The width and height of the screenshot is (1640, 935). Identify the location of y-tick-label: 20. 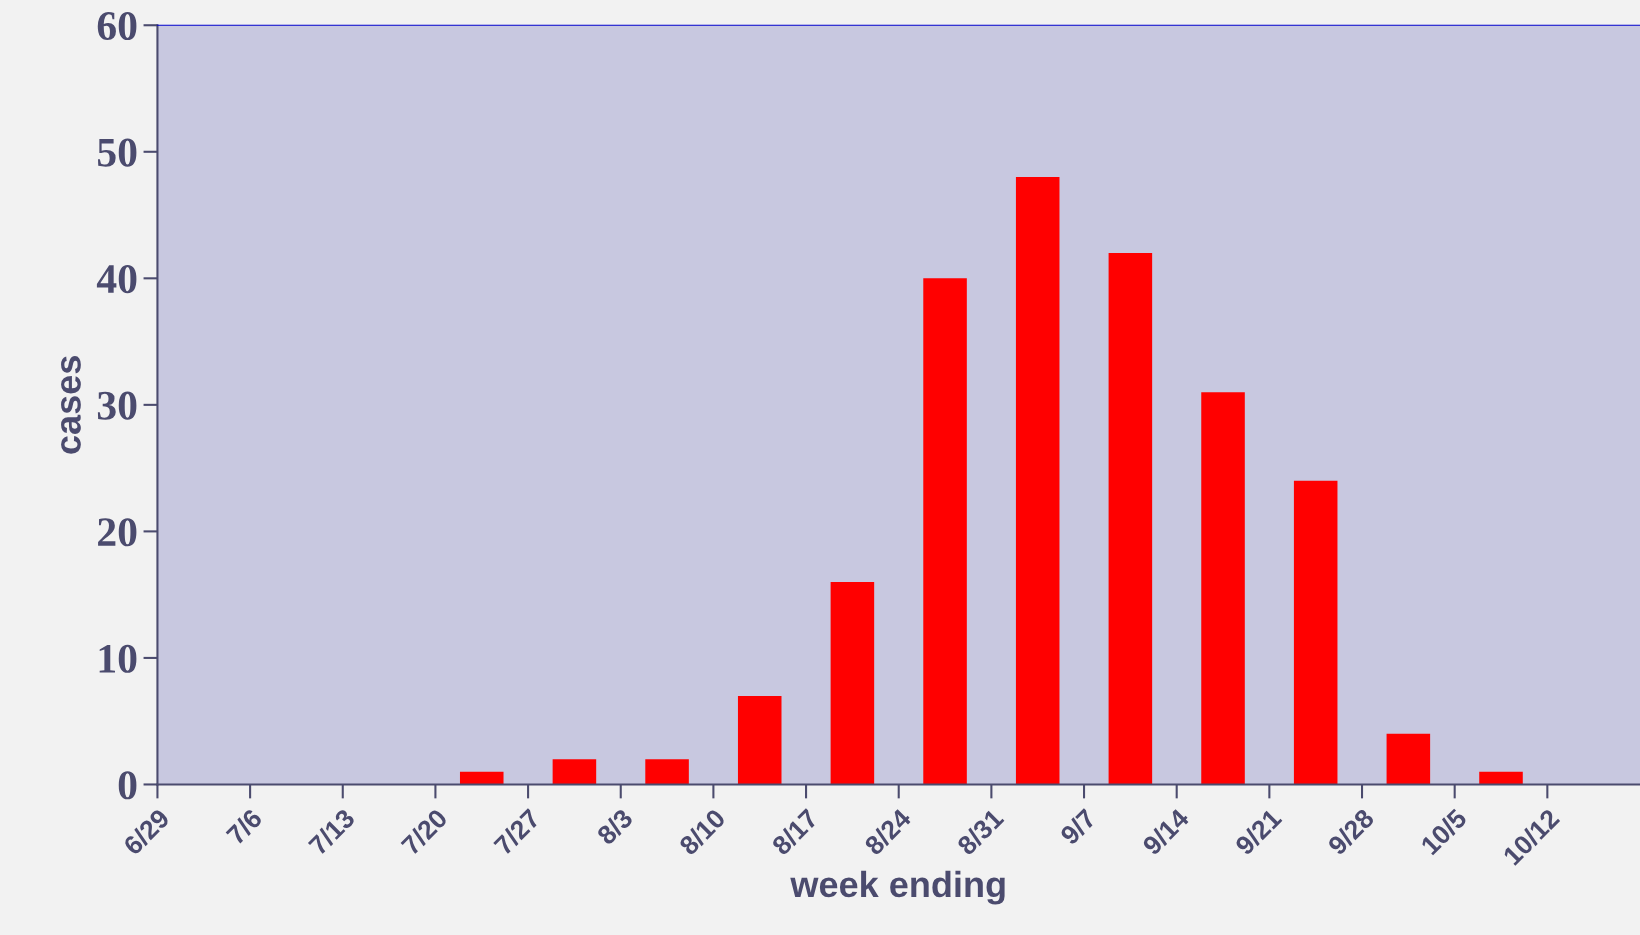
(117, 532).